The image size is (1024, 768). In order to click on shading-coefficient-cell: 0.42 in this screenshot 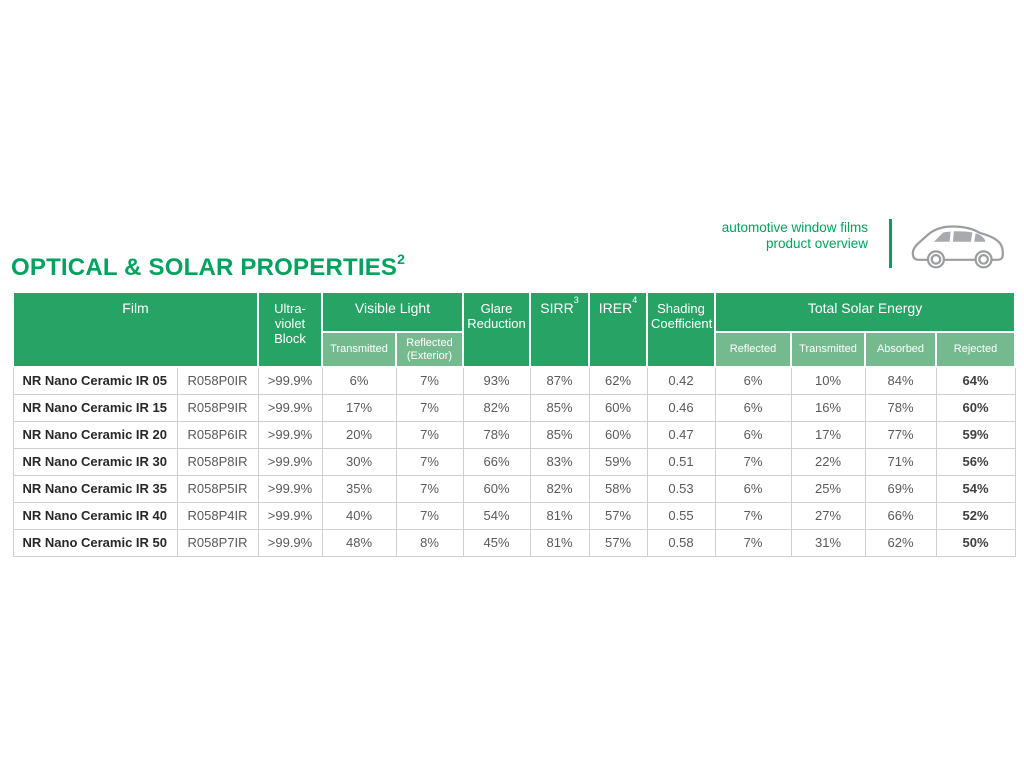, I will do `click(681, 380)`.